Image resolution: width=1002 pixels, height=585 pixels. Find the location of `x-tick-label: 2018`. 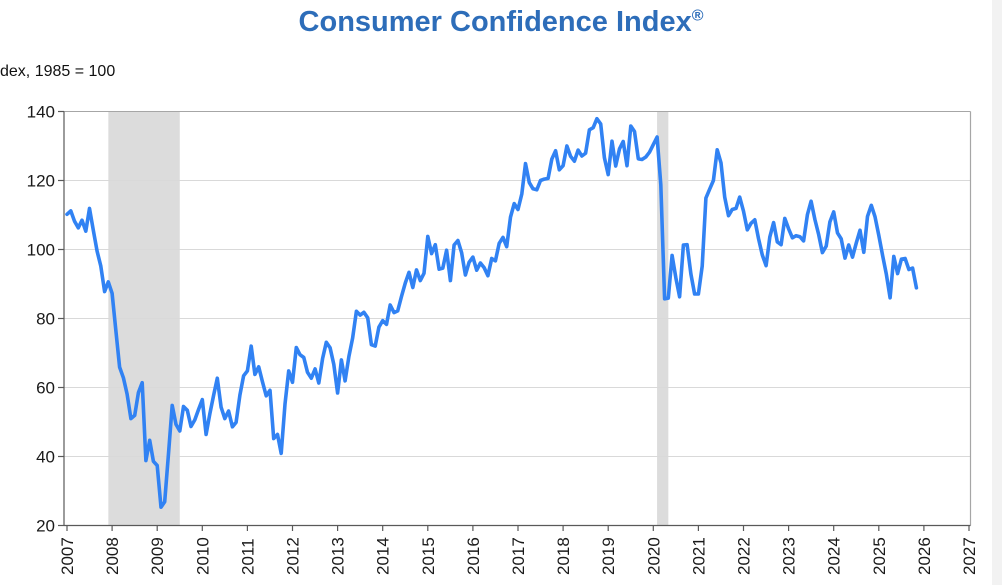

x-tick-label: 2018 is located at coordinates (563, 556).